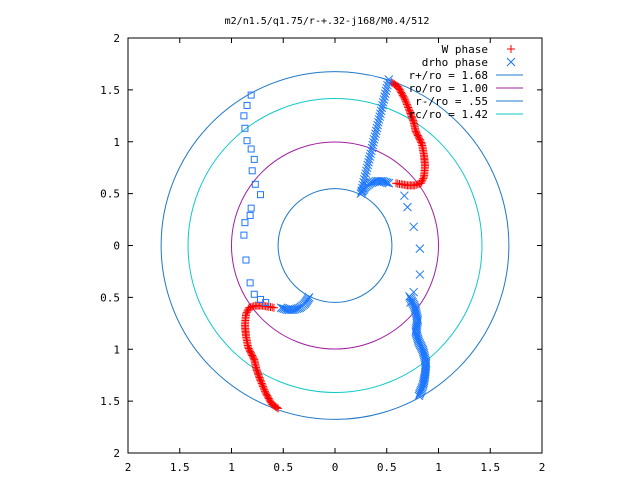 The height and width of the screenshot is (480, 640). I want to click on reference-circle, so click(335, 245).